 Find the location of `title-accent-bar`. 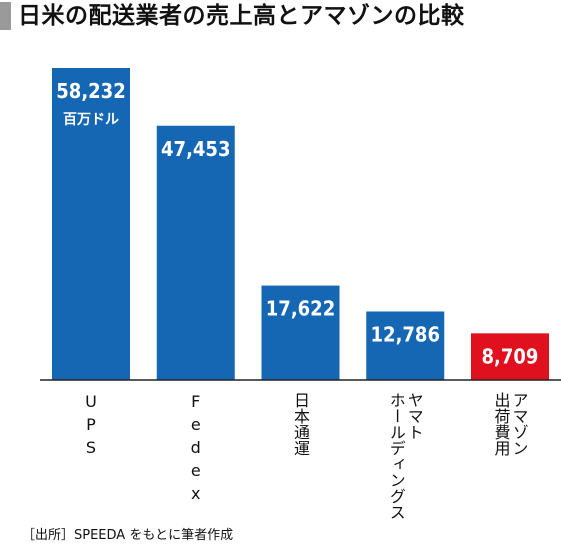

title-accent-bar is located at coordinates (5, 16).